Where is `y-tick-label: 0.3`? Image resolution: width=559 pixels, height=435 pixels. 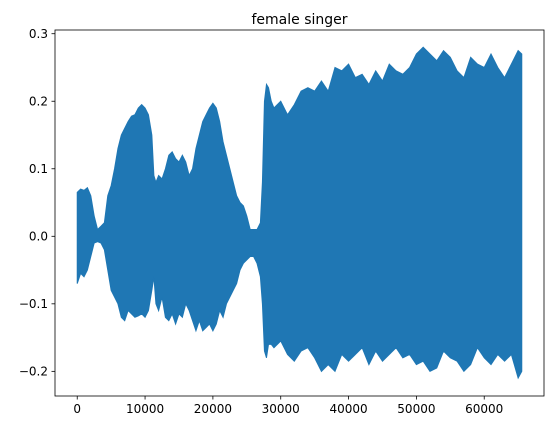 y-tick-label: 0.3 is located at coordinates (38, 34).